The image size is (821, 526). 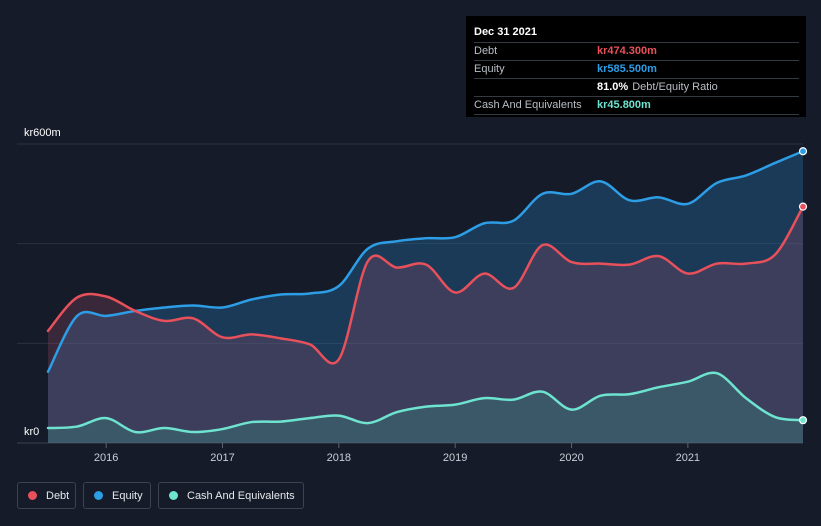 What do you see at coordinates (58, 495) in the screenshot?
I see `legend-label: Debt` at bounding box center [58, 495].